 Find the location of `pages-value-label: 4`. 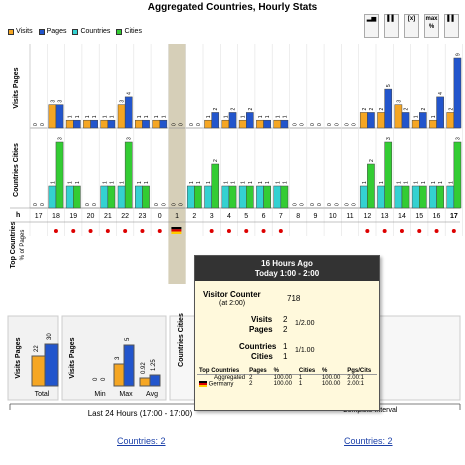

pages-value-label: 4 is located at coordinates (441, 93).